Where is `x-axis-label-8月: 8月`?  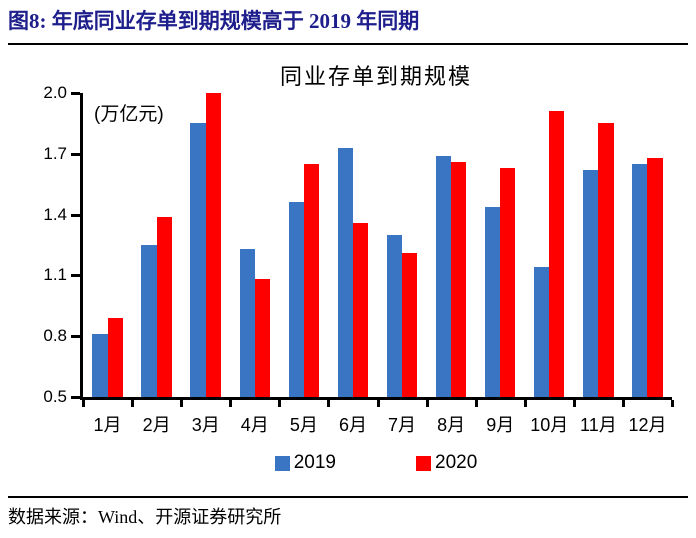
x-axis-label-8月: 8月 is located at coordinates (451, 425).